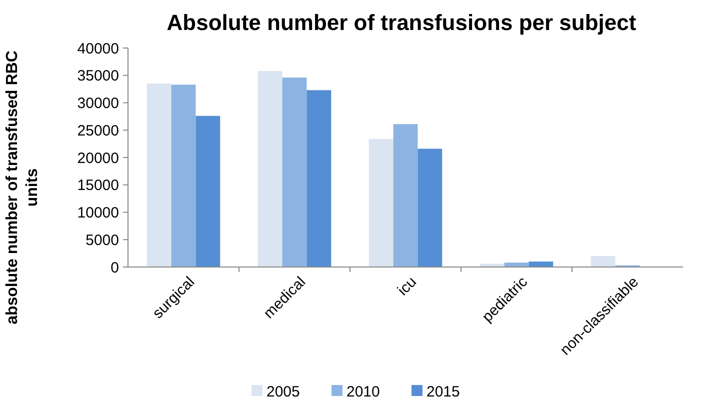 Image resolution: width=703 pixels, height=405 pixels. I want to click on y-tick-label: 35000, so click(98, 76).